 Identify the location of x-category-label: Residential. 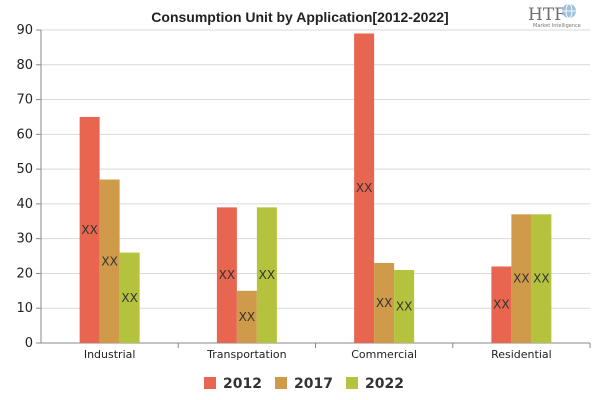
(521, 354).